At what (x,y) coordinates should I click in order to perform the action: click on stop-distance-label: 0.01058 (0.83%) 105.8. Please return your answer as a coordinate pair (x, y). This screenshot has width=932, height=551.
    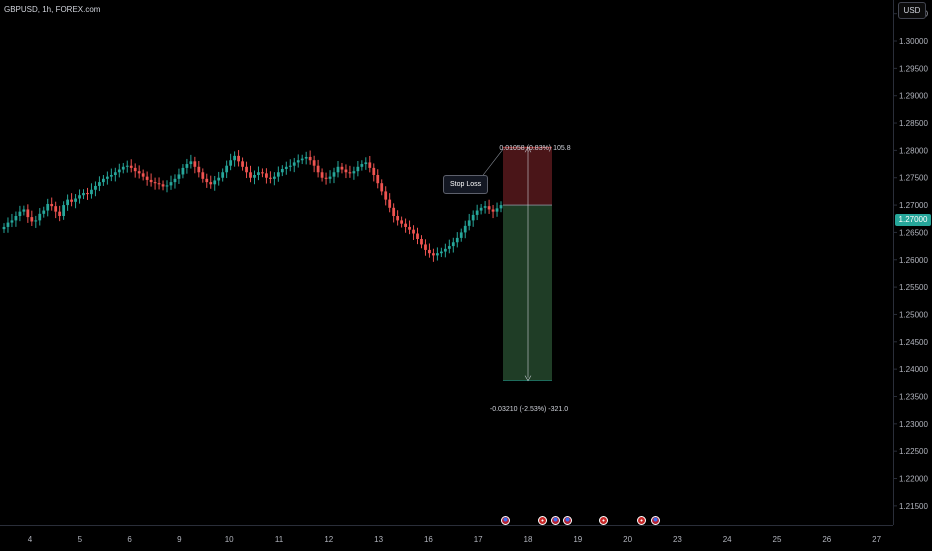
    Looking at the image, I should click on (535, 148).